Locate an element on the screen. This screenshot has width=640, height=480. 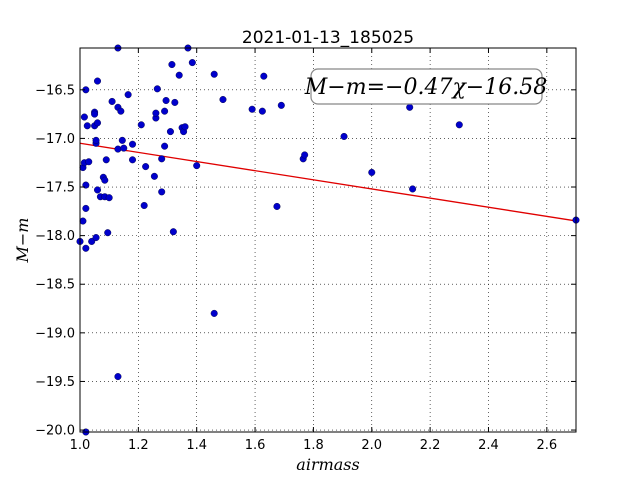
fit-equation-frame is located at coordinates (426, 86).